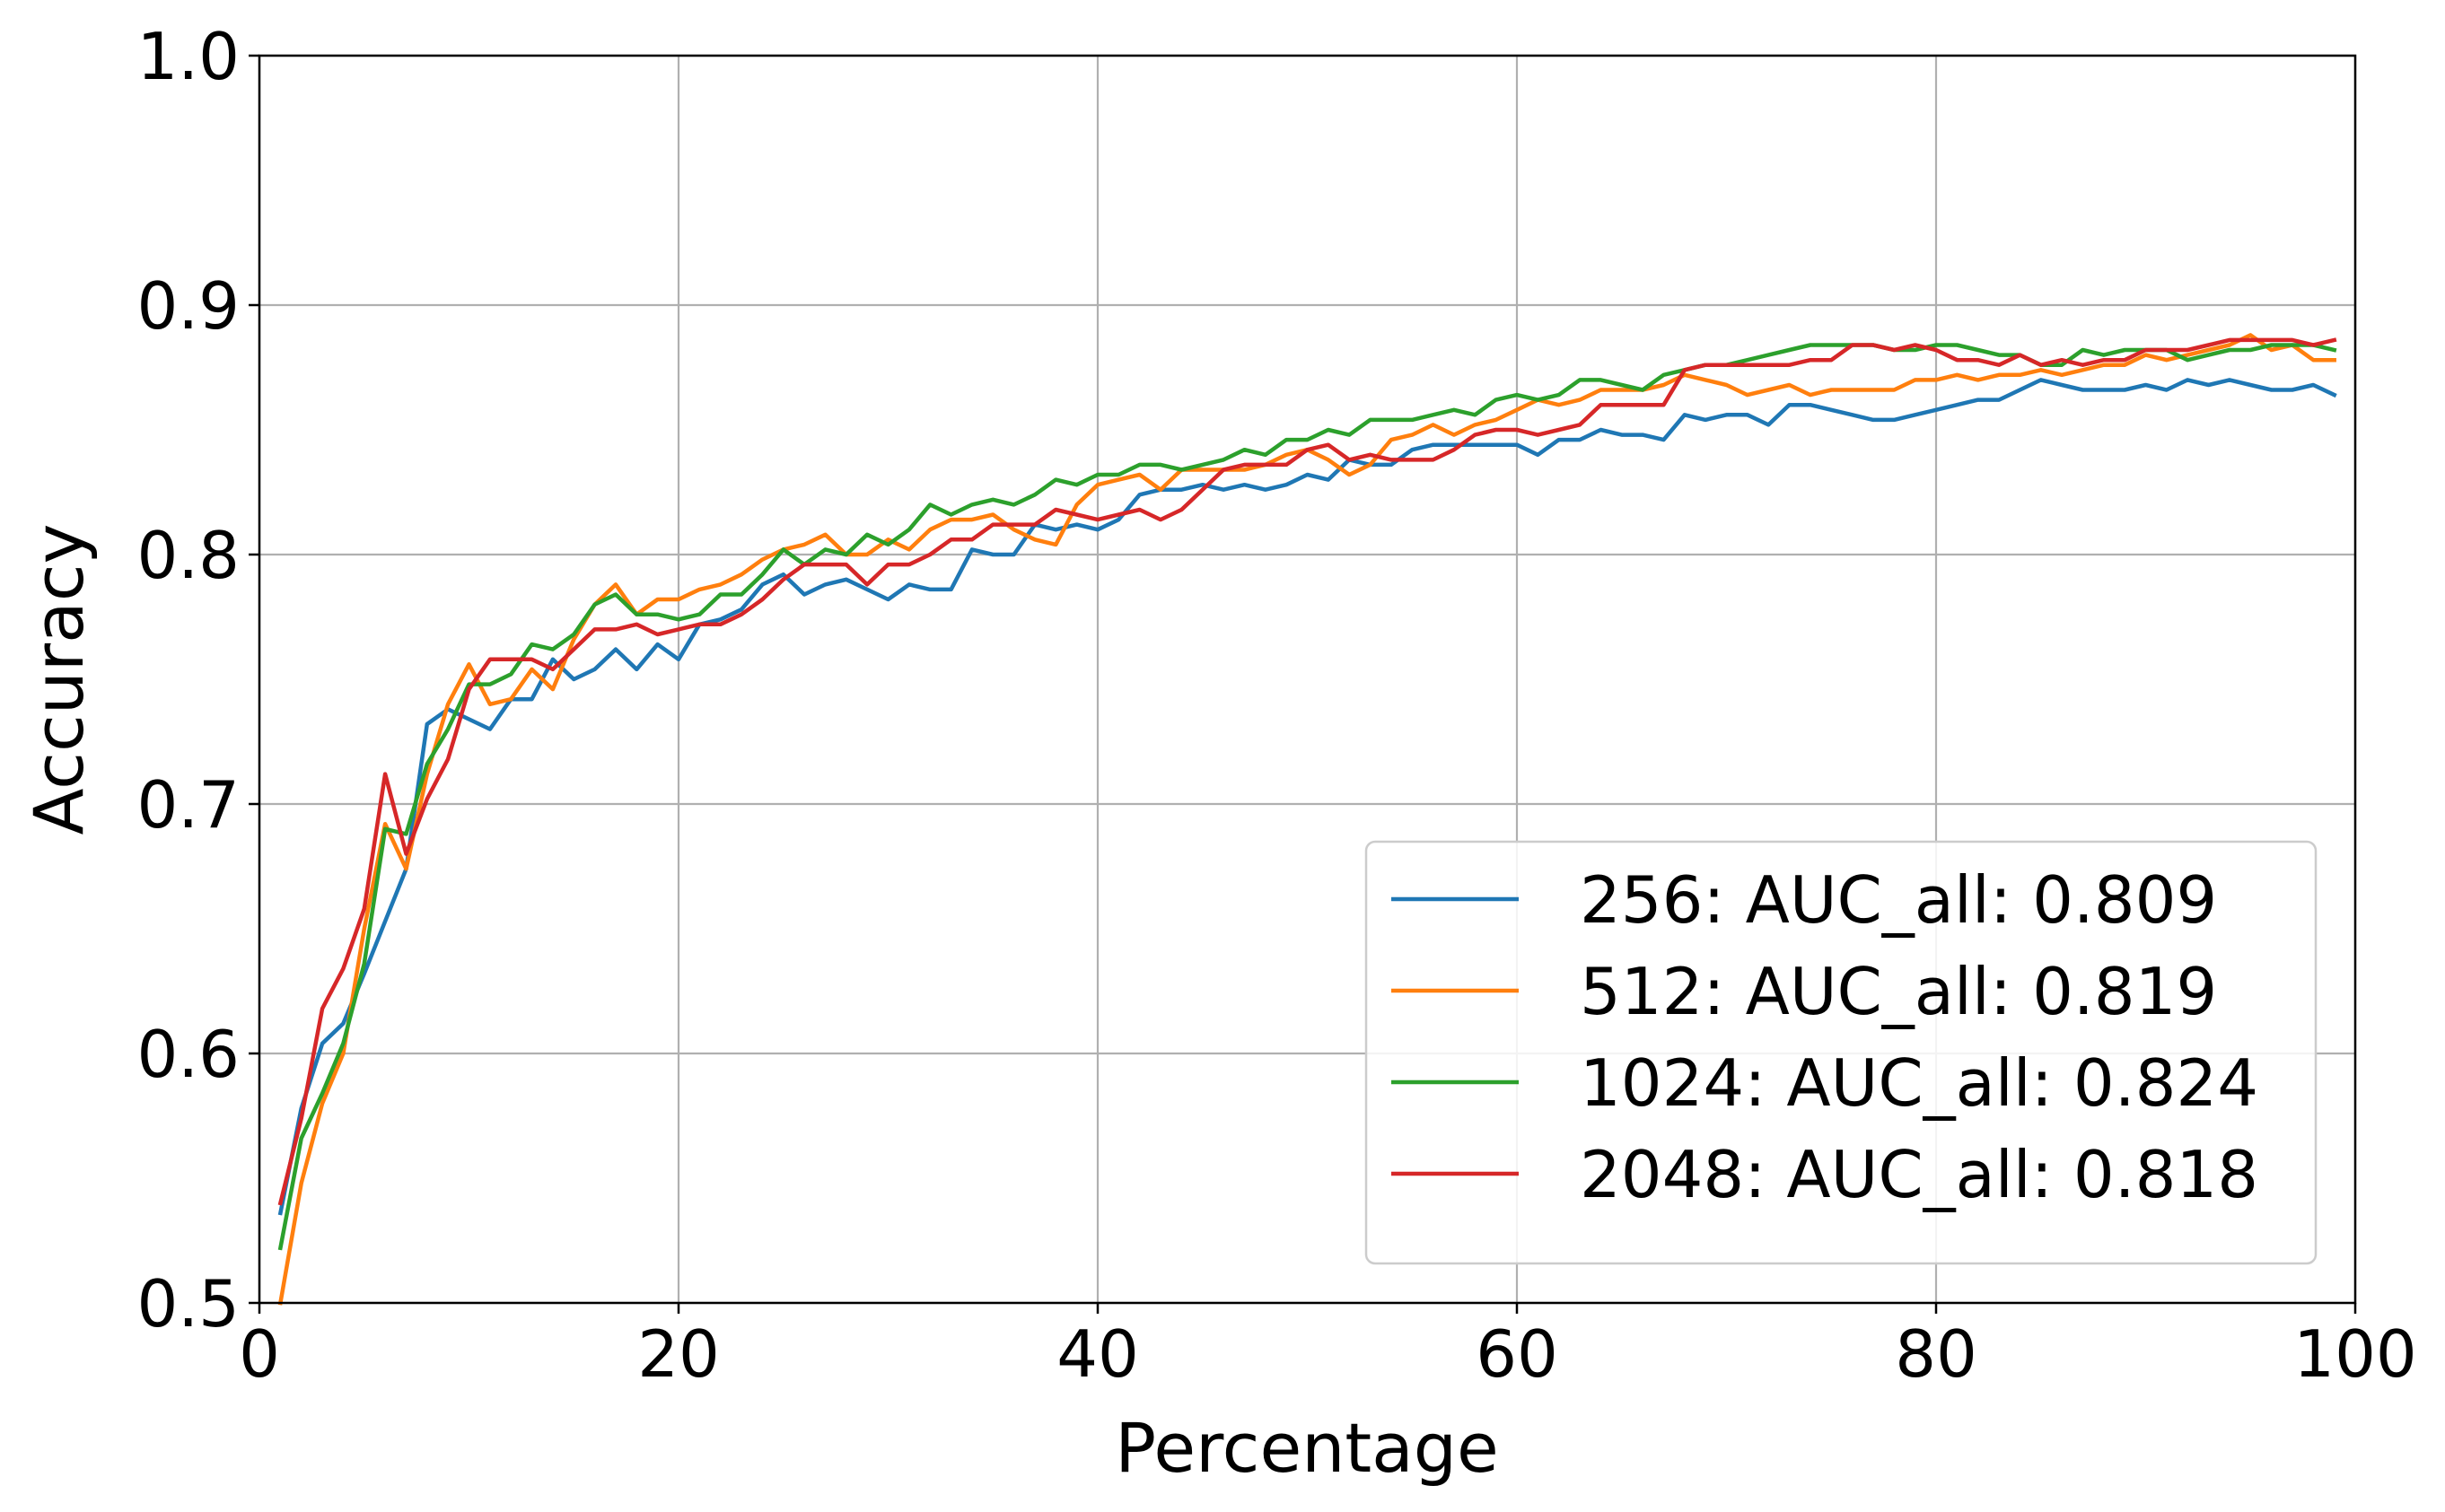 Image resolution: width=2445 pixels, height=1512 pixels. I want to click on x-tick-label: 100, so click(2354, 1354).